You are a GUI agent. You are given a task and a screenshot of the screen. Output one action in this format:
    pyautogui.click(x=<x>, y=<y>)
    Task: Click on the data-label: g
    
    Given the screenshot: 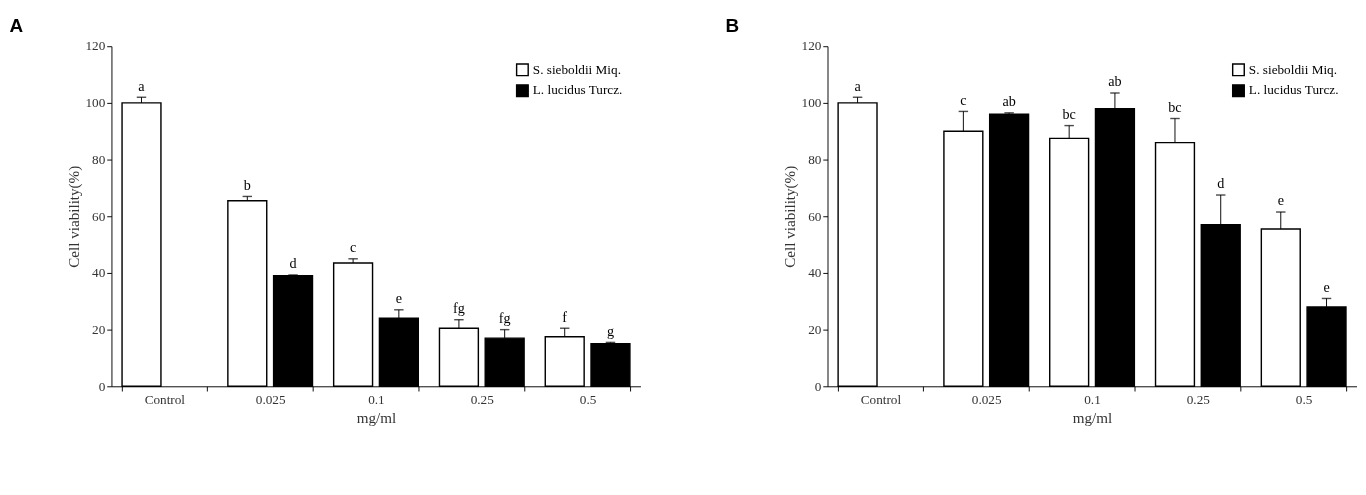 What is the action you would take?
    pyautogui.click(x=610, y=330)
    